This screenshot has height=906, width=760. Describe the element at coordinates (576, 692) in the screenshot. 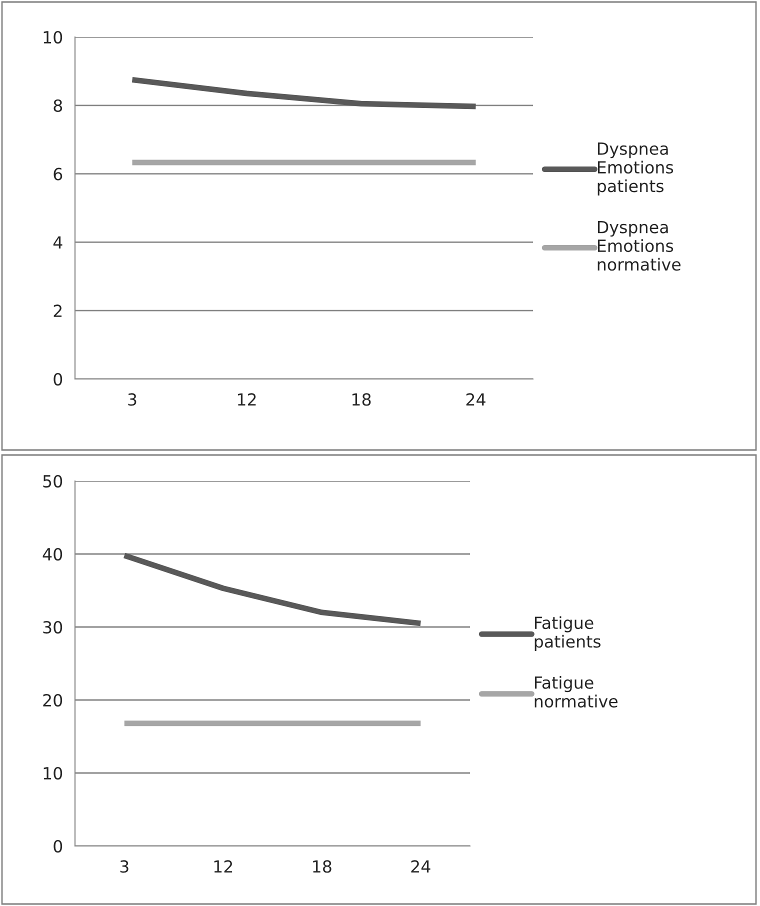

I see `legend-label: Fatigue normative` at that location.